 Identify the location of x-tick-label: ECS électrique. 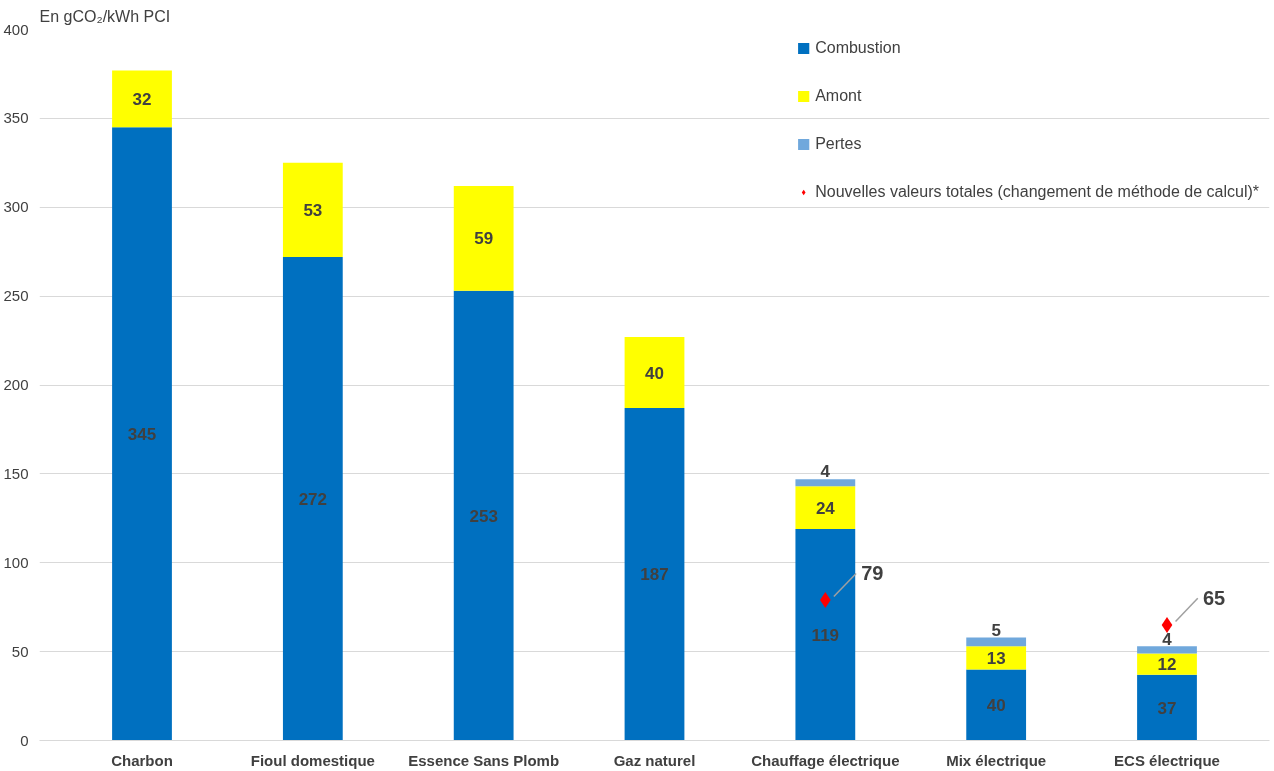
(1167, 760).